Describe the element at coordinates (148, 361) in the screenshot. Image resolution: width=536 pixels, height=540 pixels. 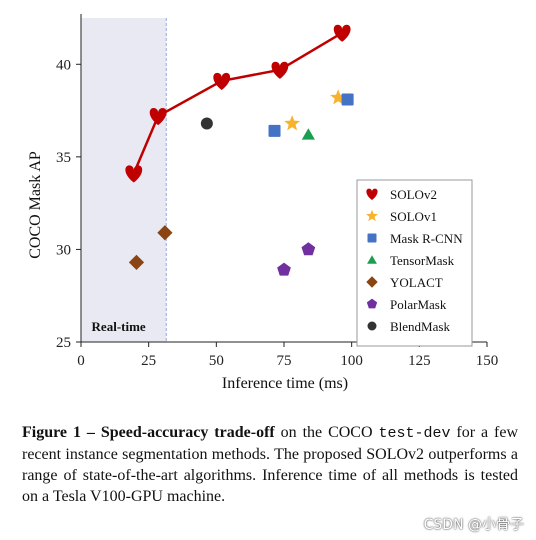
I see `x-tick-label: 25` at that location.